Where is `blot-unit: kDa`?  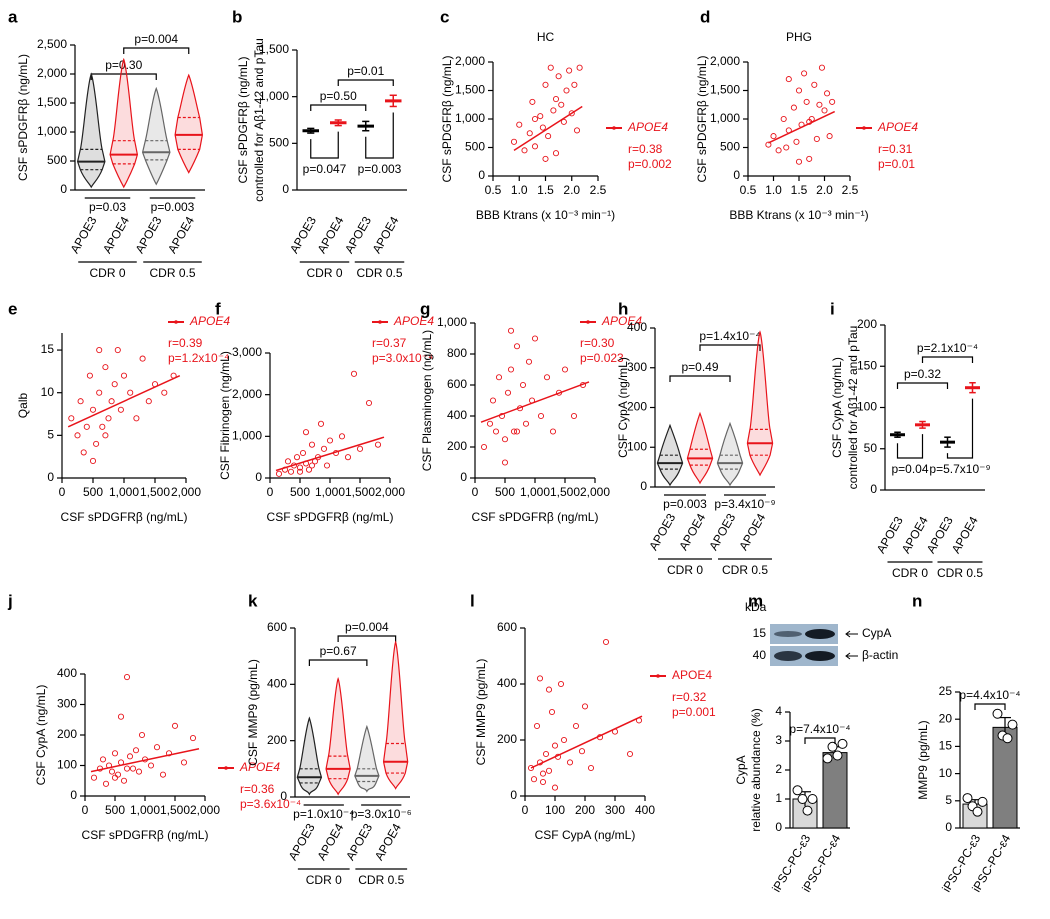 blot-unit: kDa is located at coordinates (756, 607).